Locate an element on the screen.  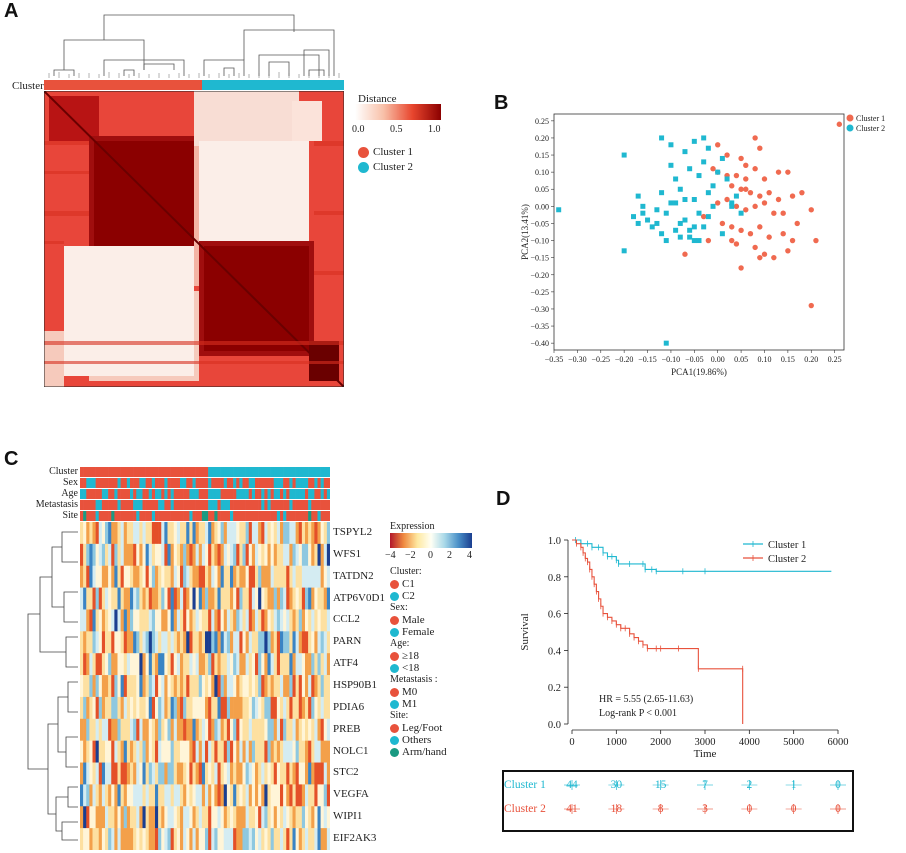
gene-label: STC2 is located at coordinates (346, 772).